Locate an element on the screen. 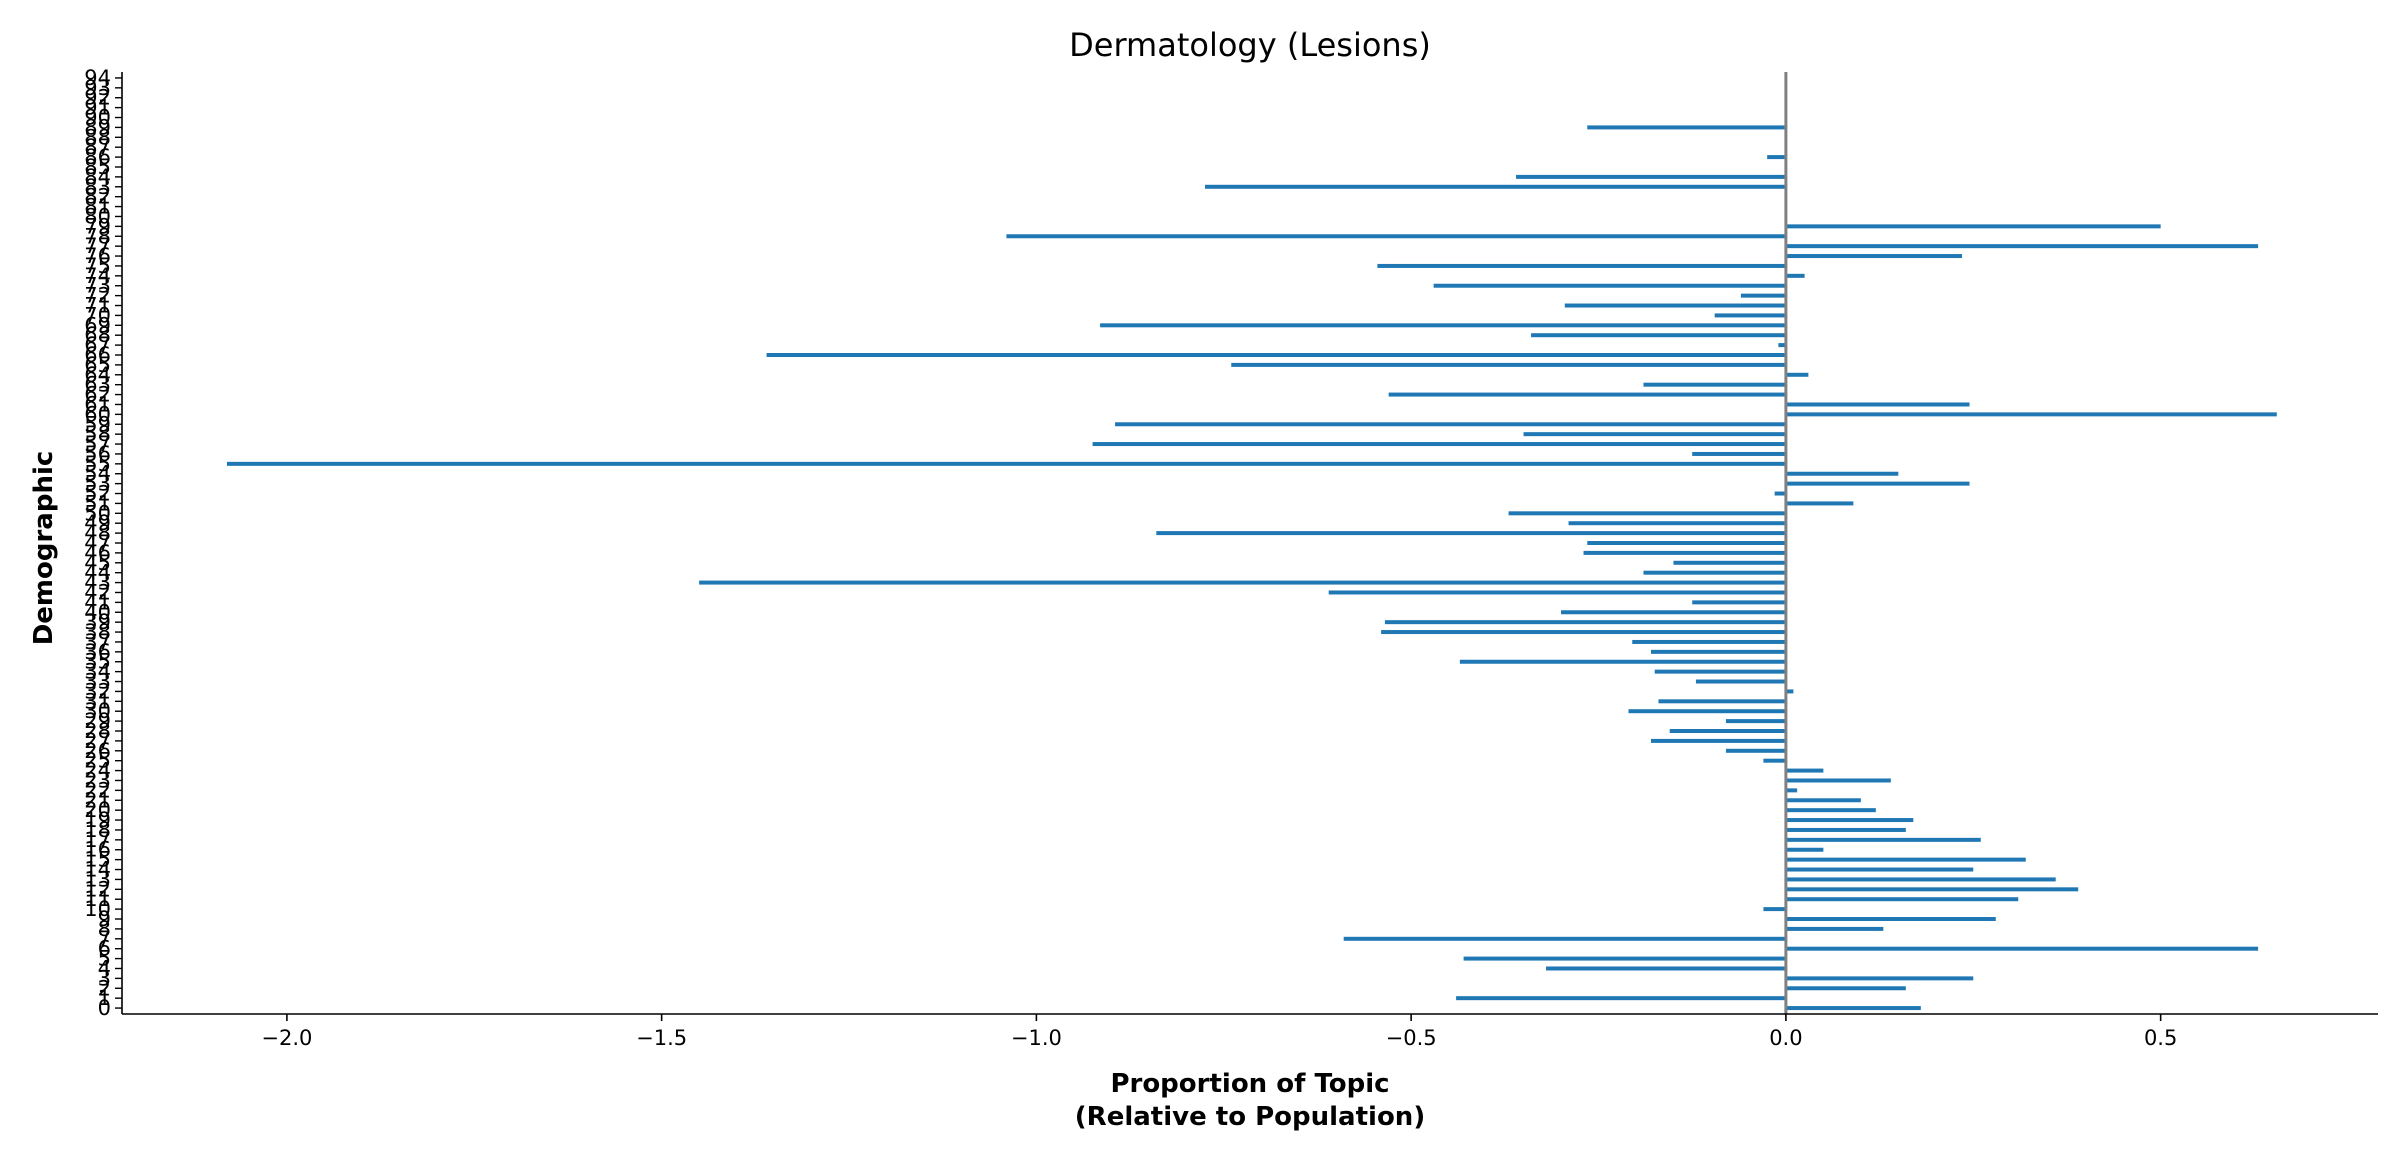 This screenshot has width=2400, height=1160. y-tick-label: 39 is located at coordinates (97, 622).